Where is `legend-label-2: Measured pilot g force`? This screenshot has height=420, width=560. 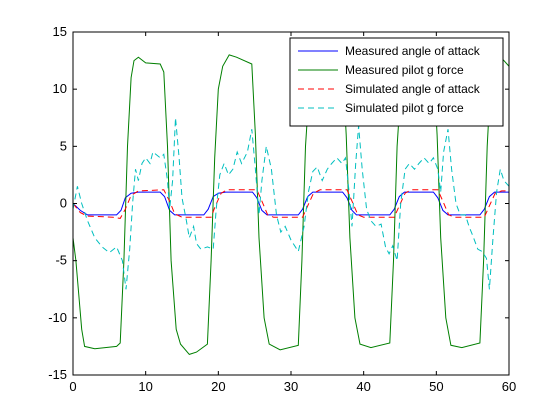
legend-label-2: Measured pilot g force is located at coordinates (404, 70).